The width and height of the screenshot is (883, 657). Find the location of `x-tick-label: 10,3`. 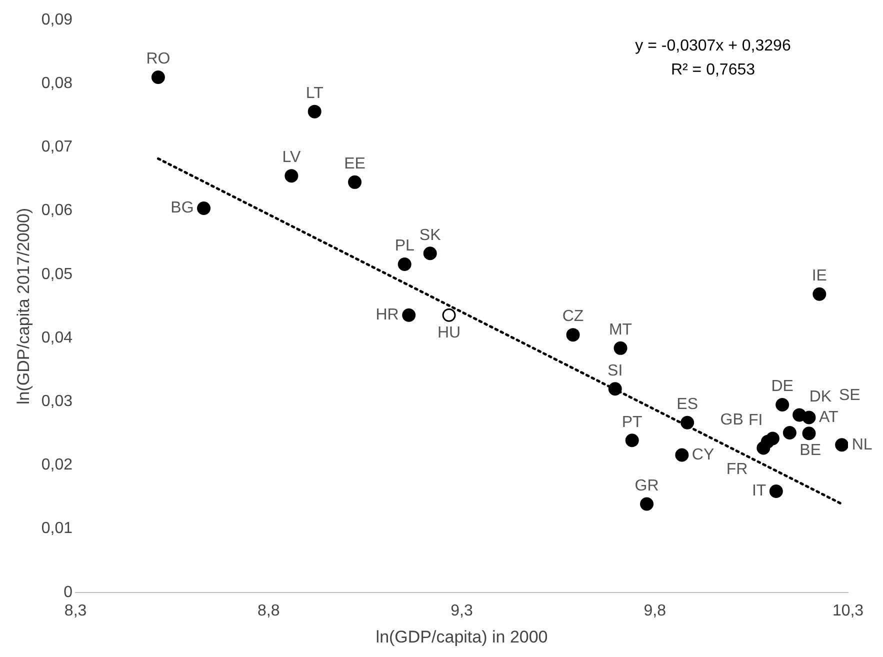

x-tick-label: 10,3 is located at coordinates (848, 611).